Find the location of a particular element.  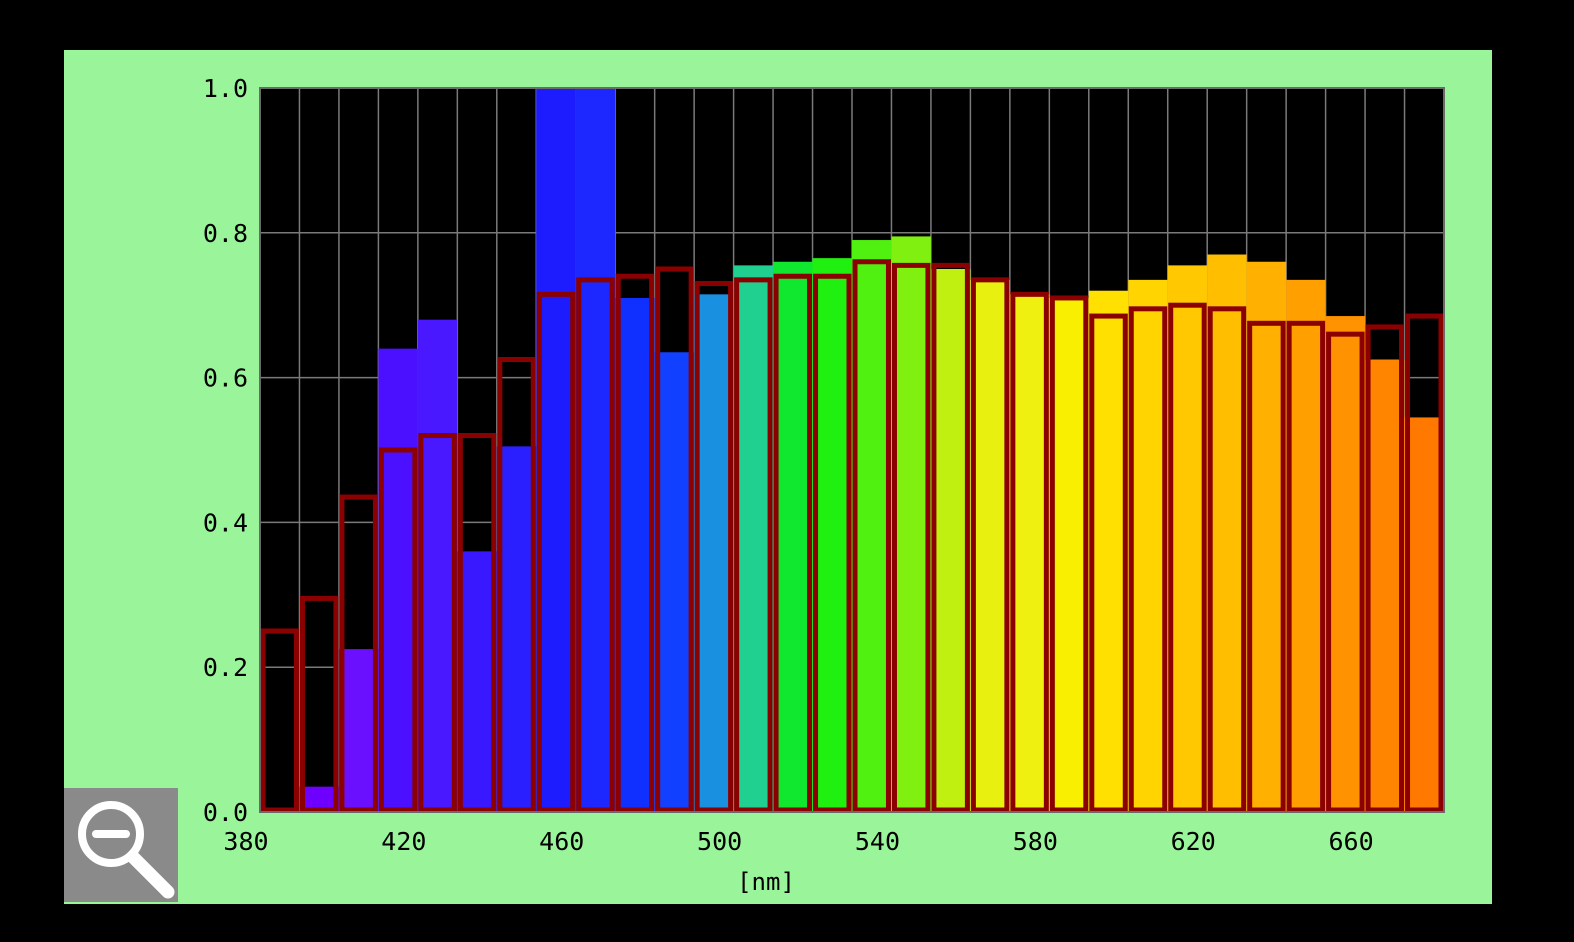

x-tick-label: 420 is located at coordinates (403, 841).